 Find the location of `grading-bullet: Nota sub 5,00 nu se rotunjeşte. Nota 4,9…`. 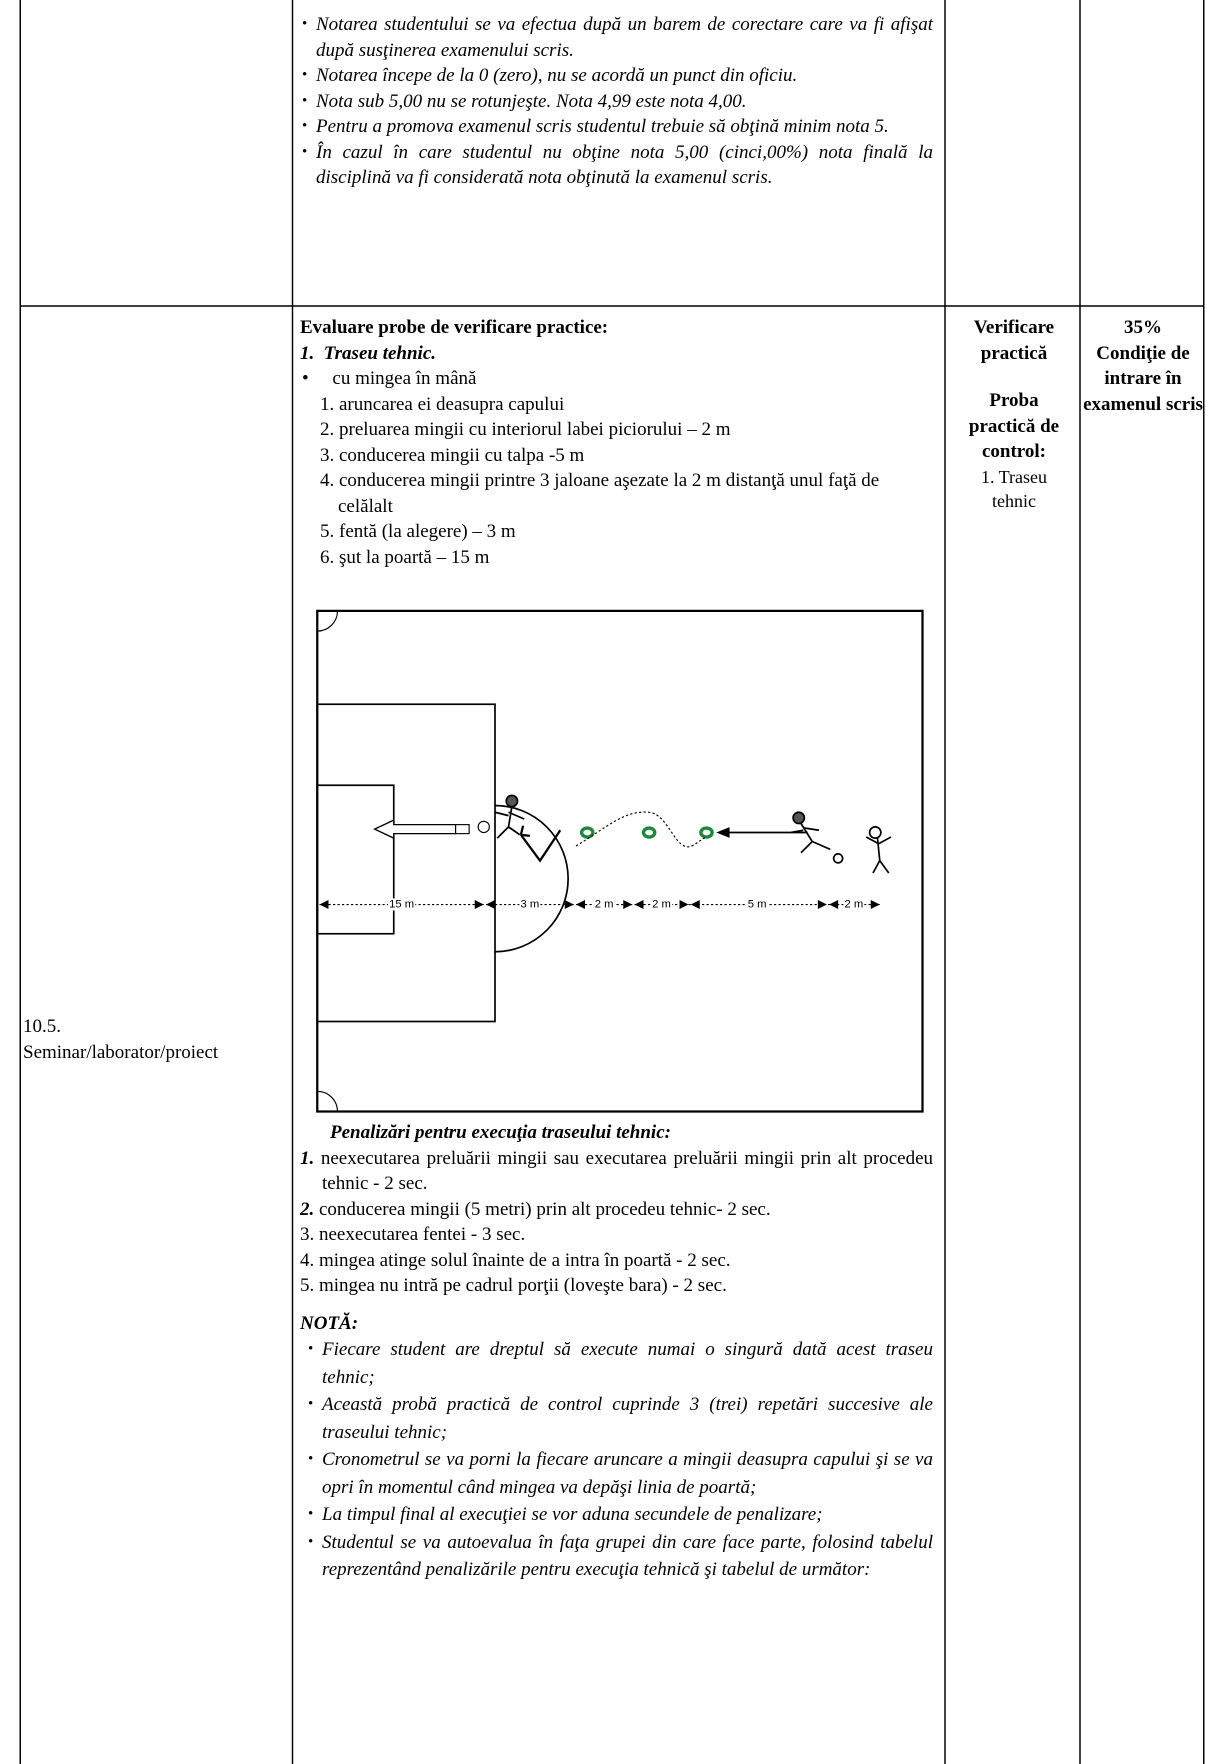

grading-bullet: Nota sub 5,00 nu se rotunjeşte. Nota 4,9… is located at coordinates (616, 102).